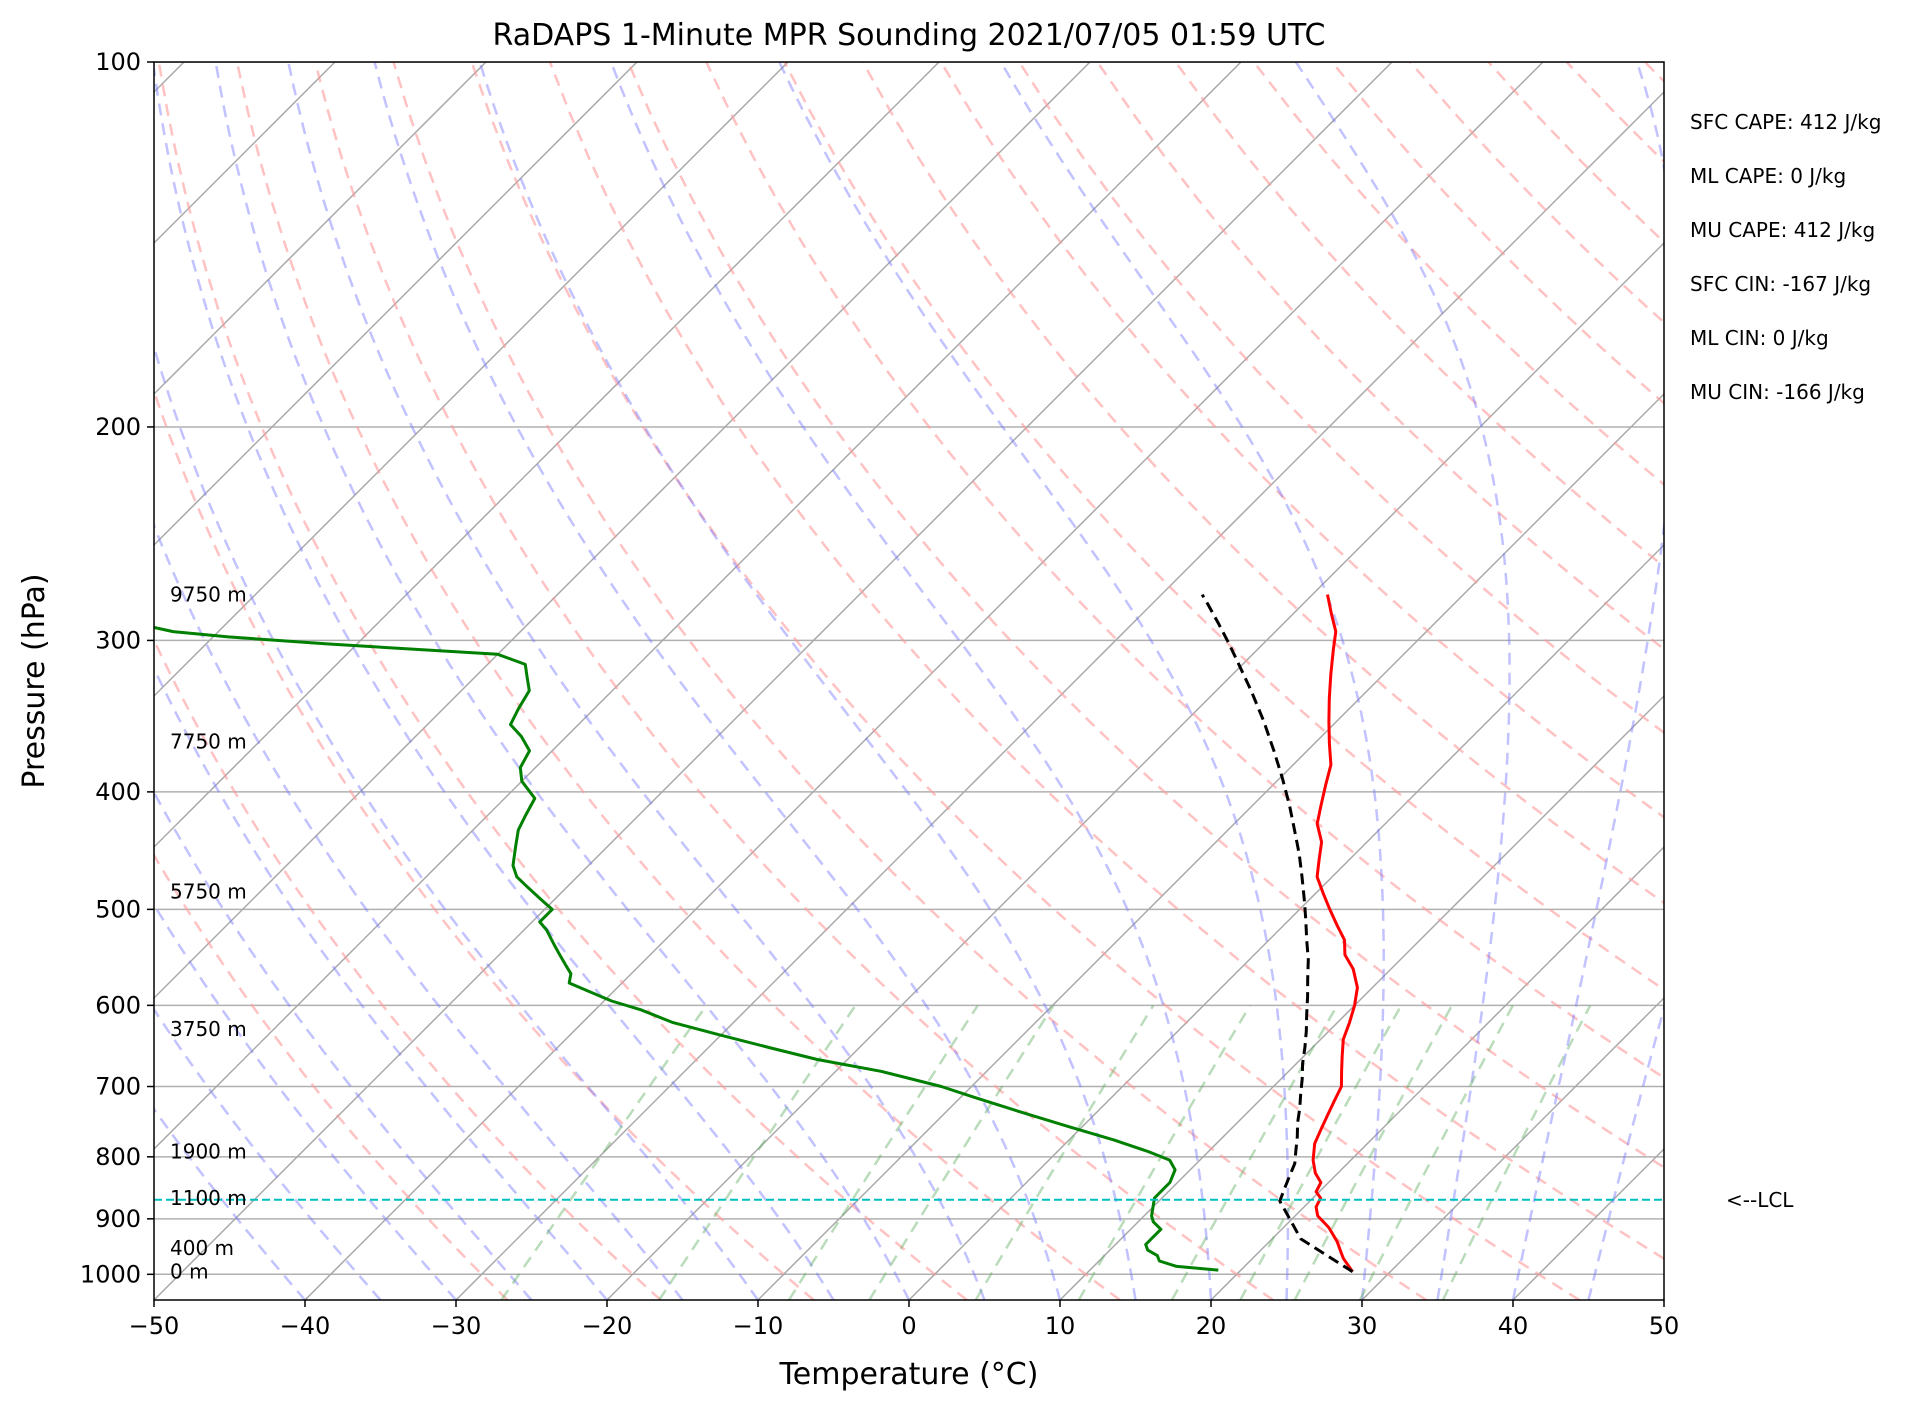  What do you see at coordinates (305, 1326) in the screenshot?
I see `x-tick-label: −40` at bounding box center [305, 1326].